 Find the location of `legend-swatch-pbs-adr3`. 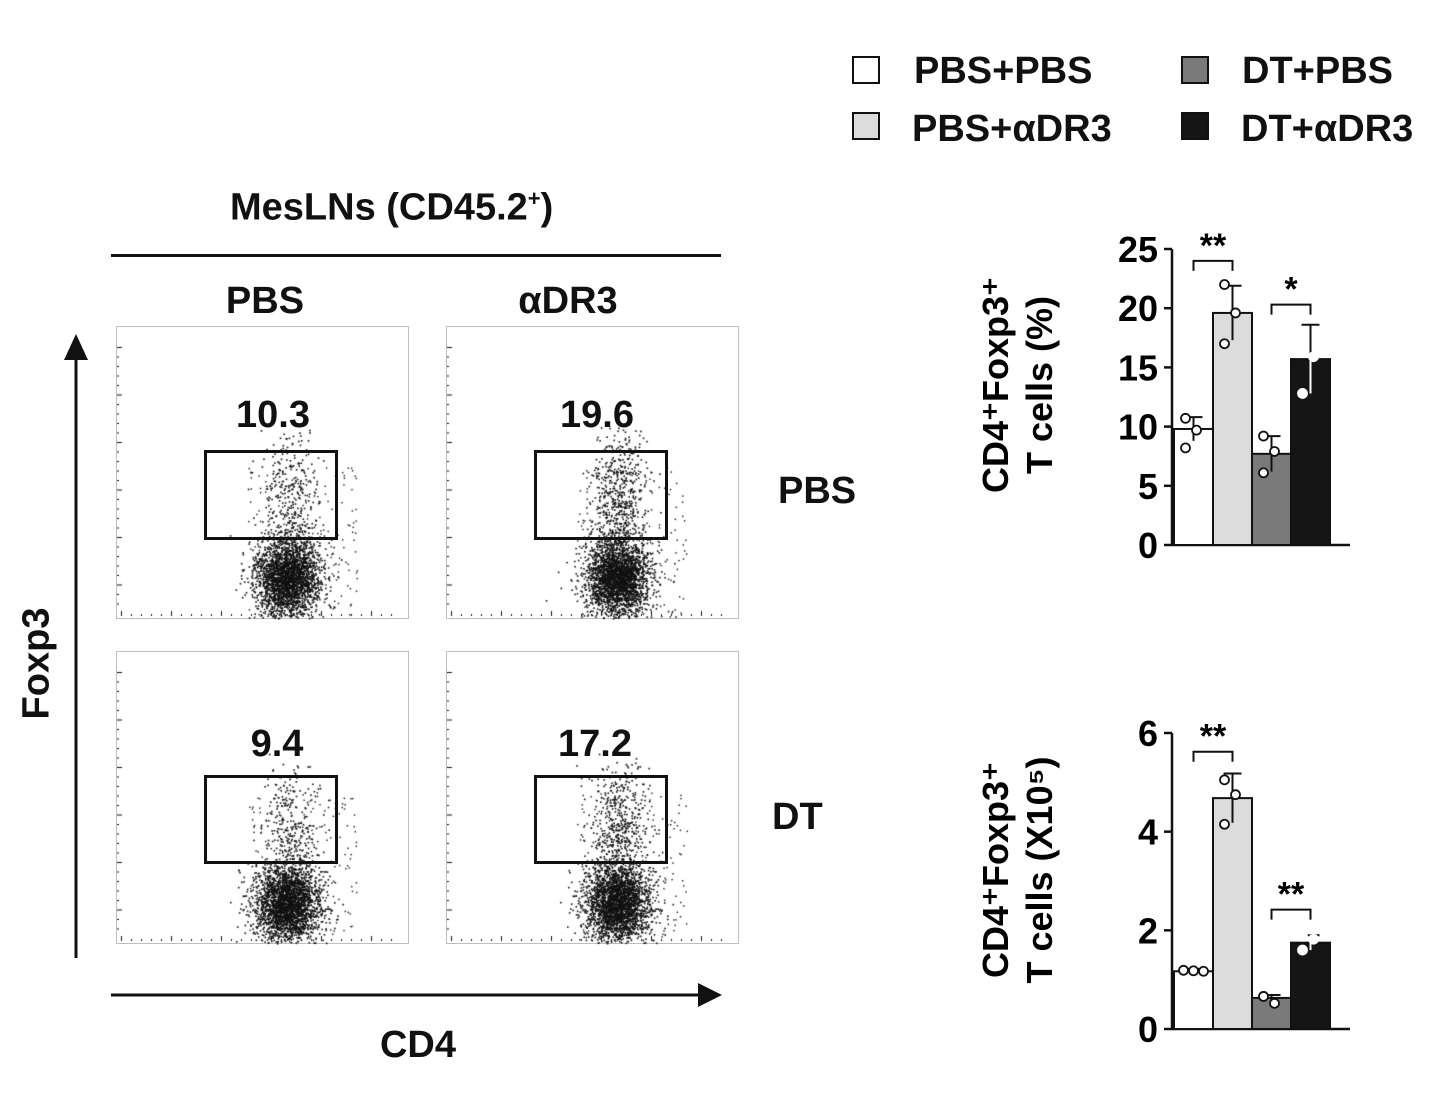

legend-swatch-pbs-adr3 is located at coordinates (866, 126).